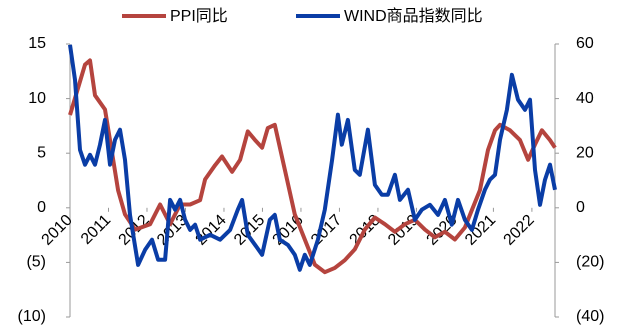  I want to click on y2-tick-label: 40, so click(585, 98).